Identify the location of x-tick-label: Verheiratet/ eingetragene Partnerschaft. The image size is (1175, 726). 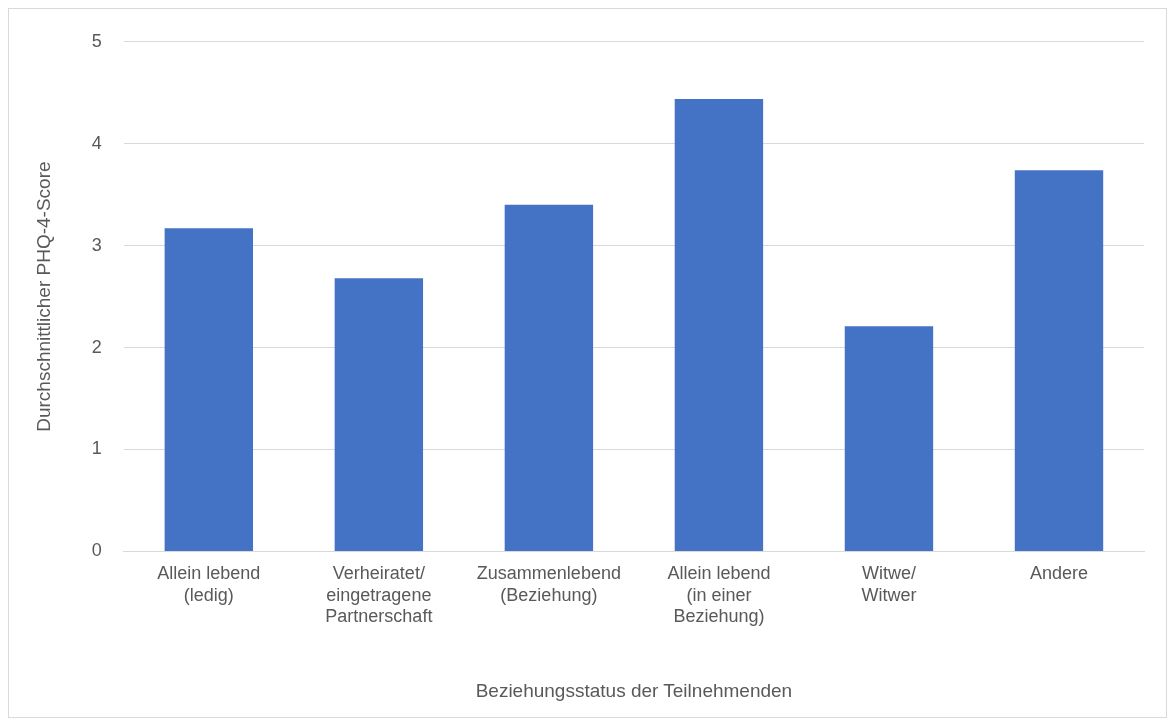
(379, 595).